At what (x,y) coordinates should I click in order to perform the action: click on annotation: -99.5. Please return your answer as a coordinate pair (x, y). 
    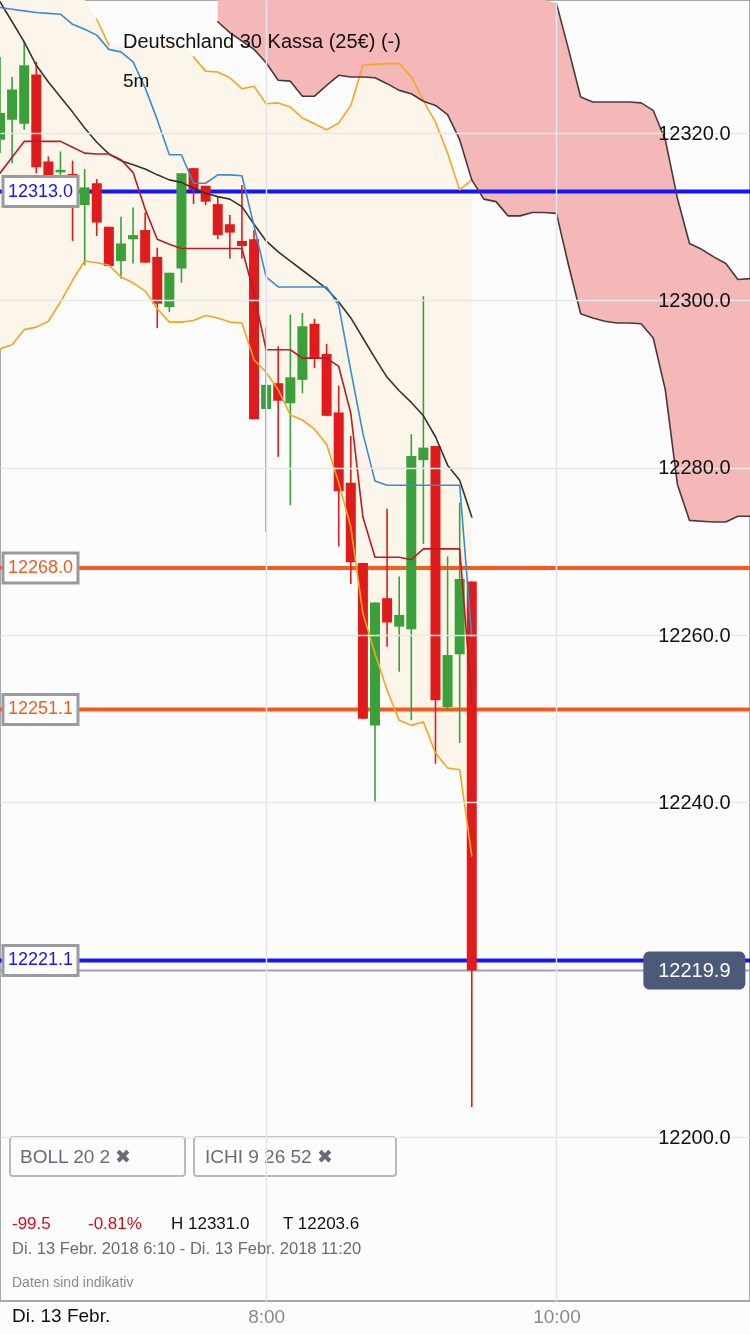
    Looking at the image, I should click on (31, 1223).